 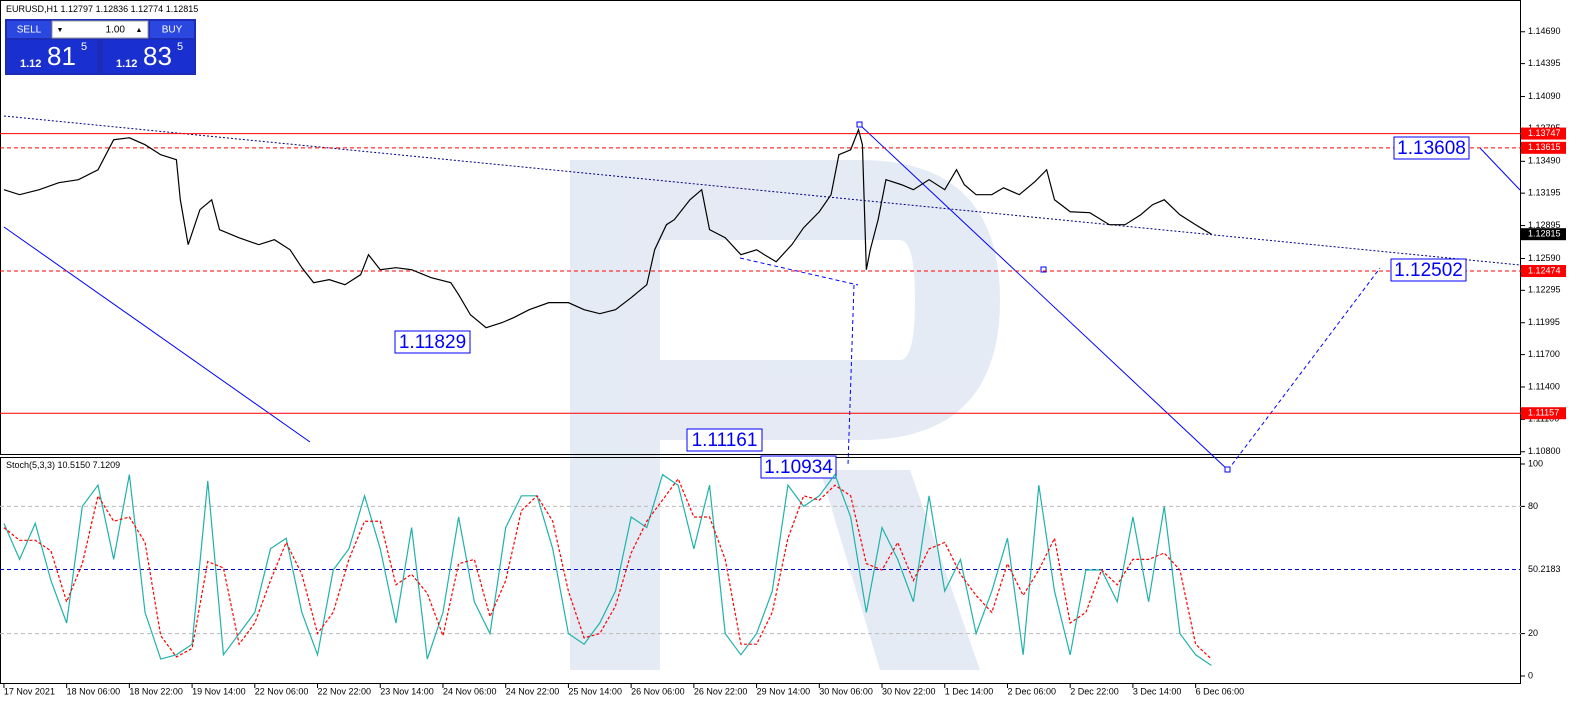 What do you see at coordinates (1220, 691) in the screenshot?
I see `x-tick-label: 6 Dec 06:00` at bounding box center [1220, 691].